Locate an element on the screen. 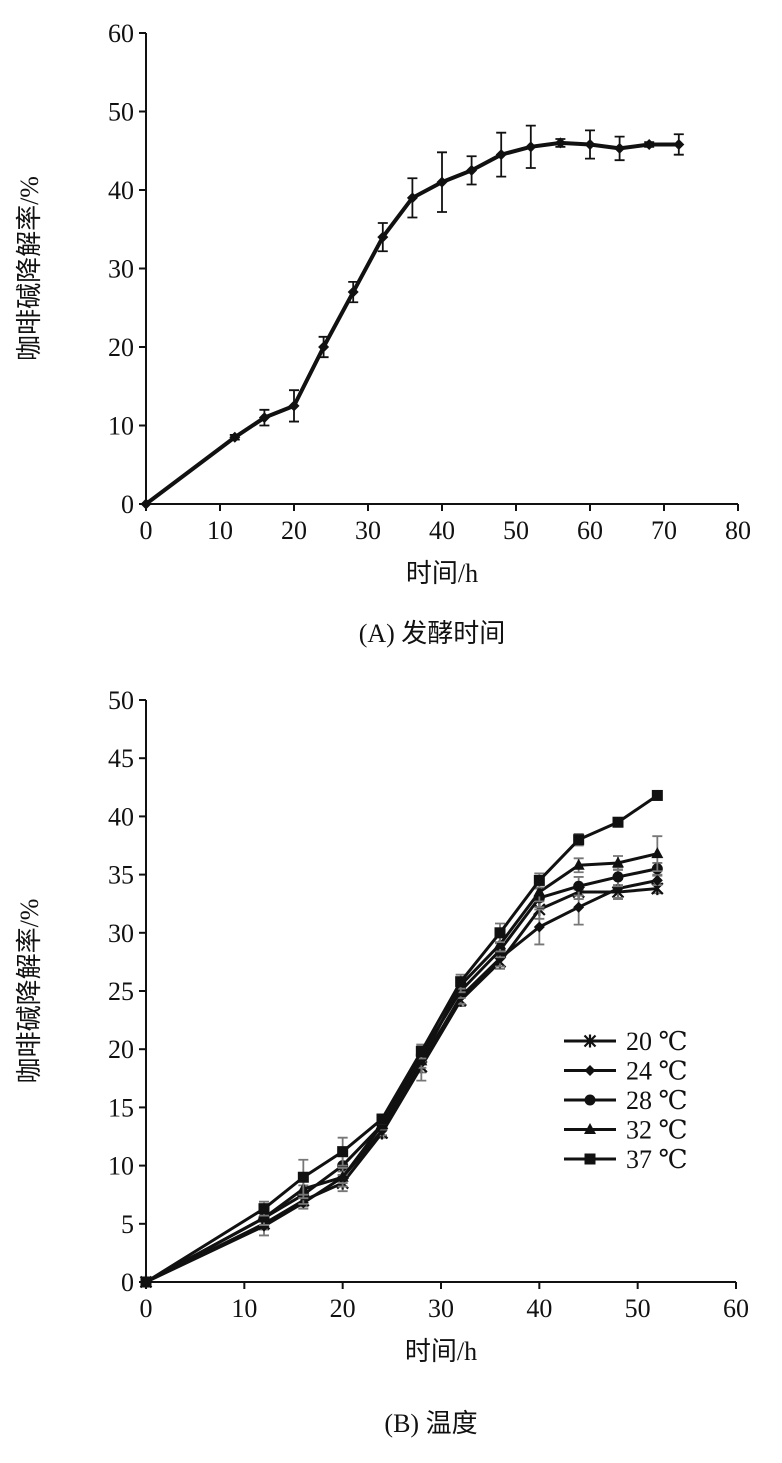  legend-label: 37 ℃ is located at coordinates (657, 1159).